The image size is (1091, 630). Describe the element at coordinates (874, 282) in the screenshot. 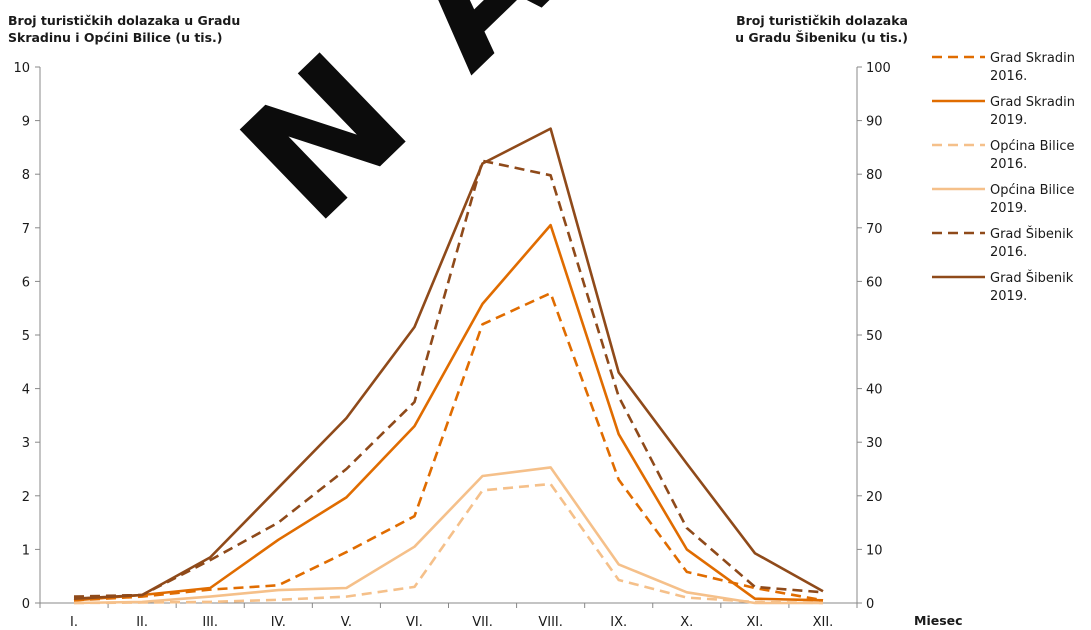

I see `right-tick-label: 60` at that location.